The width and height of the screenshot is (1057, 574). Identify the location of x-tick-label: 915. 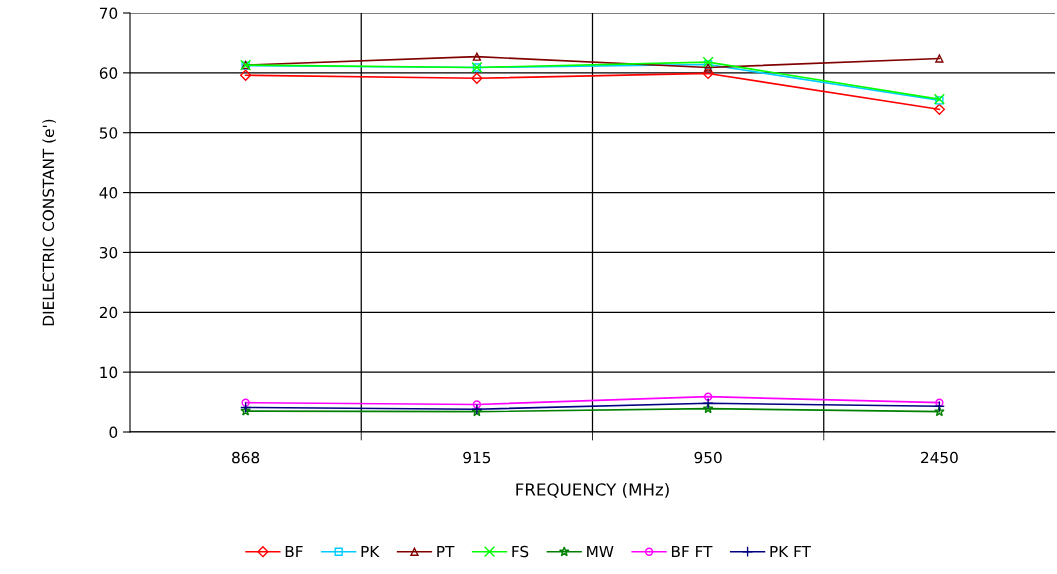
(477, 457).